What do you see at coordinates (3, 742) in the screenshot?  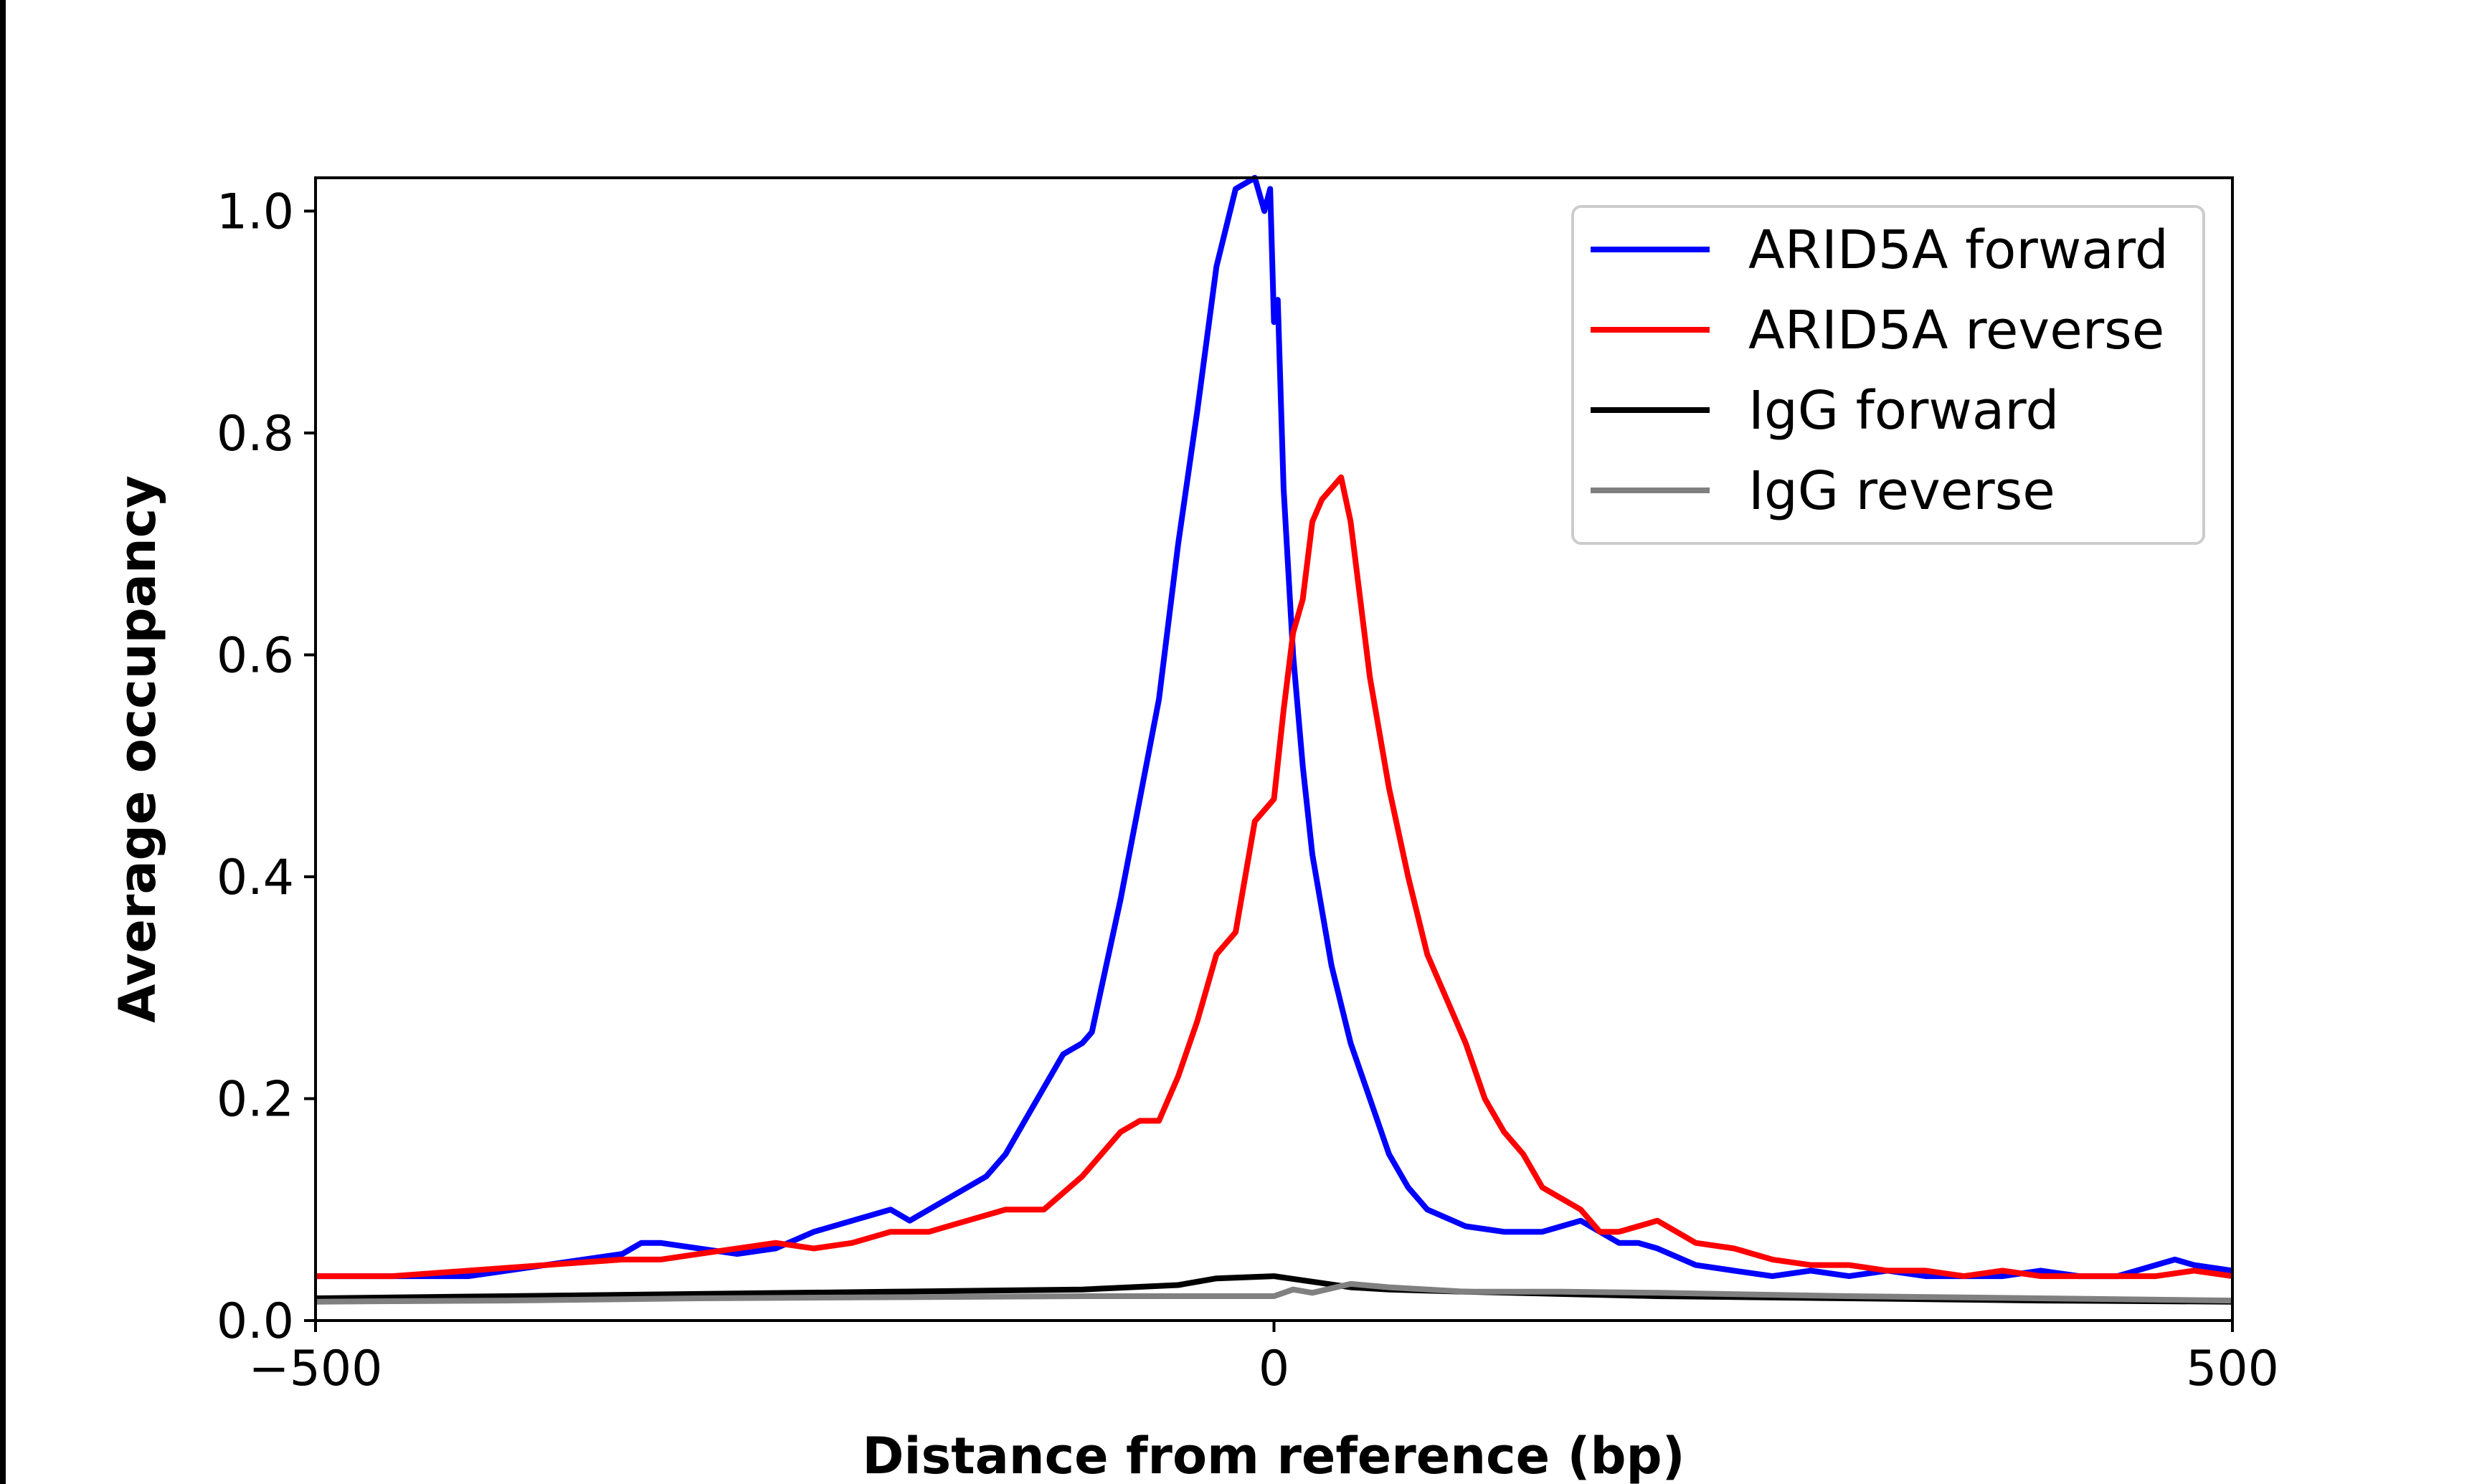 I see `frame-border` at bounding box center [3, 742].